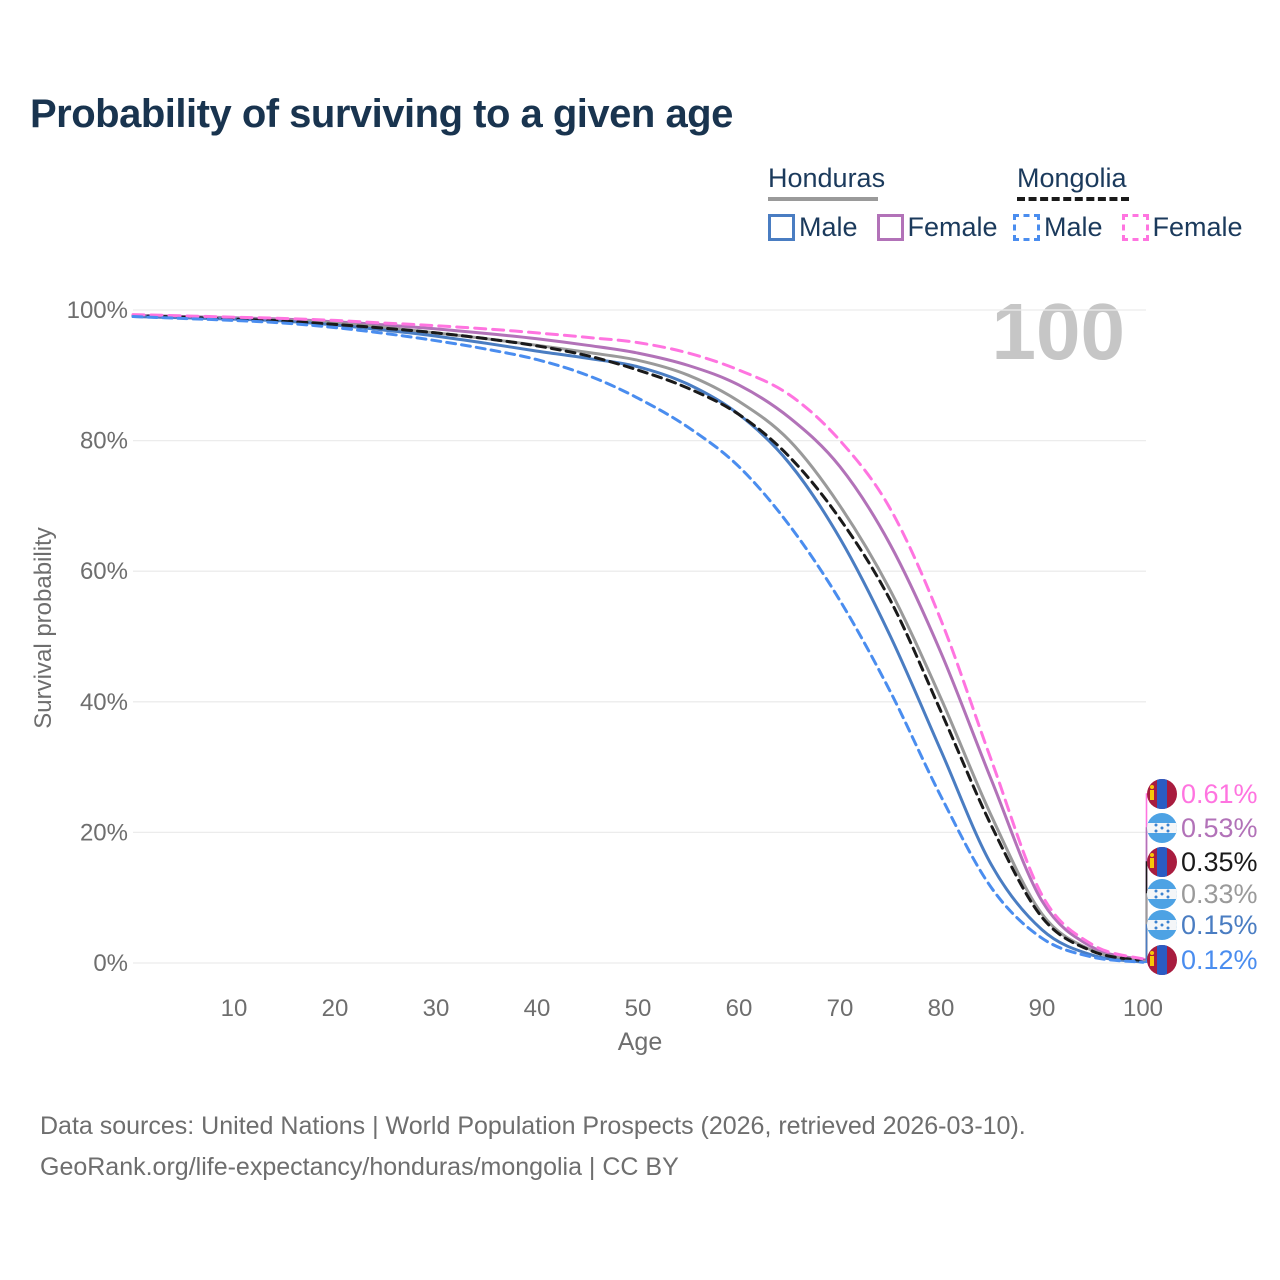 This screenshot has width=1280, height=1280. Describe the element at coordinates (436, 1008) in the screenshot. I see `x-tick-label: 30` at that location.